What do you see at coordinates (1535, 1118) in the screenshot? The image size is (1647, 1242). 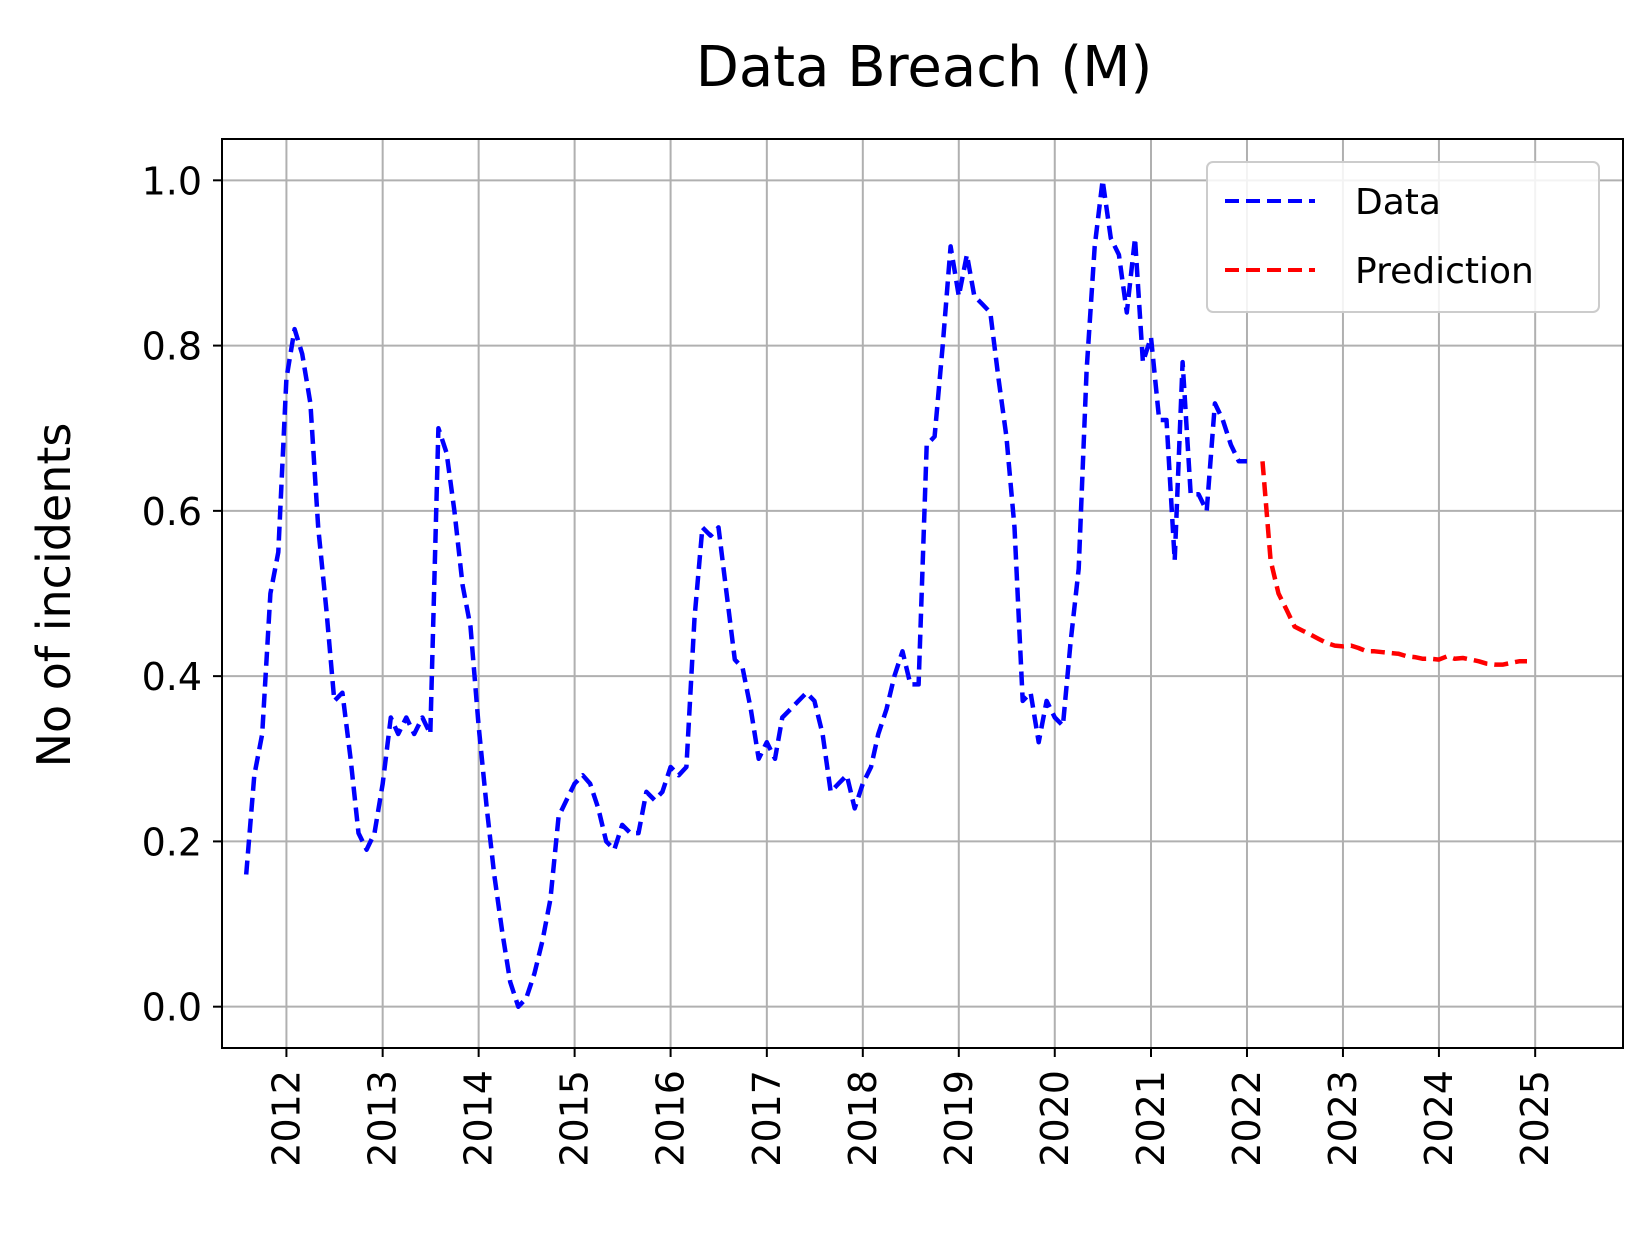 I see `x-tick-label: 2025` at bounding box center [1535, 1118].